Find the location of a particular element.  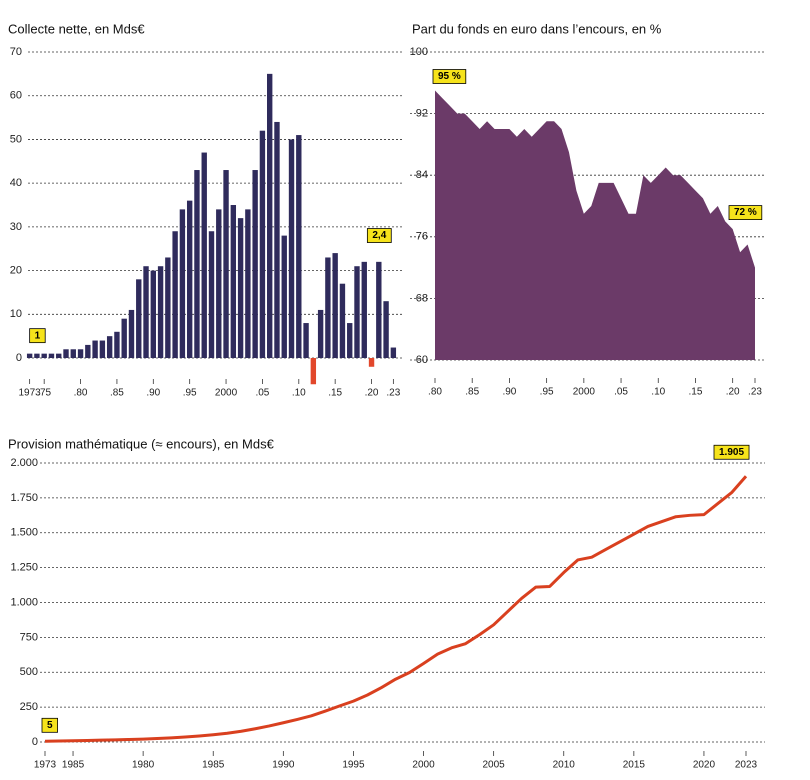

x-tick-label: 1995 is located at coordinates (353, 765).